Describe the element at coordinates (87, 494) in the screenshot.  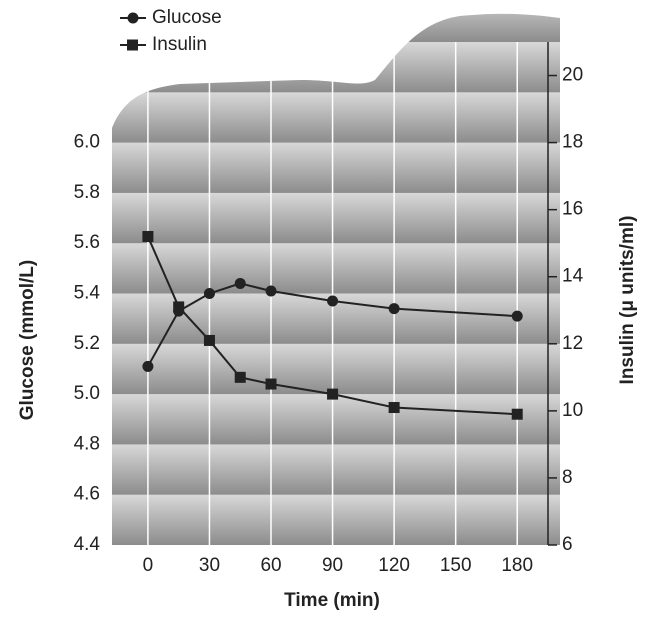
I see `y-tick-label: 4.6` at that location.